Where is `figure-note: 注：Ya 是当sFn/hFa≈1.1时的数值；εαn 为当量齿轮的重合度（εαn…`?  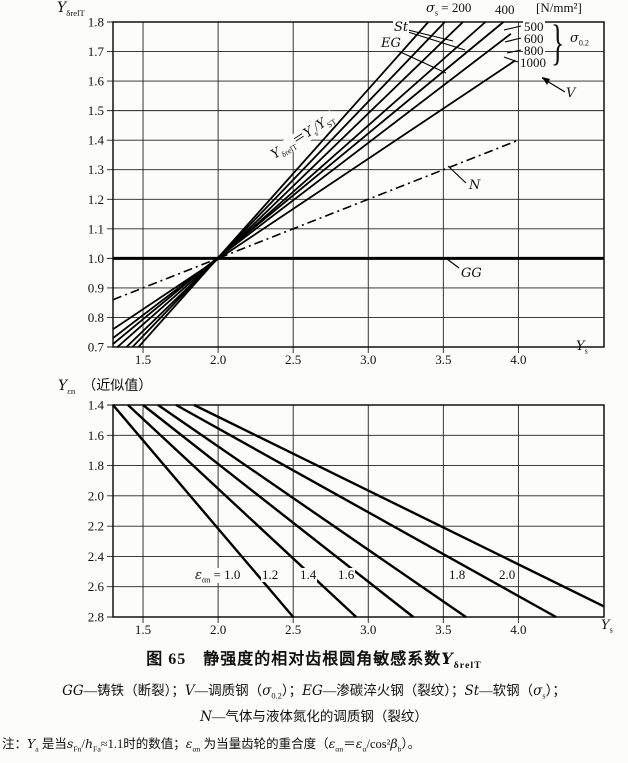 figure-note: 注：Ya 是当sFn/hFa≈1.1时的数值；εαn 为当量齿轮的重合度（εαn… is located at coordinates (211, 745).